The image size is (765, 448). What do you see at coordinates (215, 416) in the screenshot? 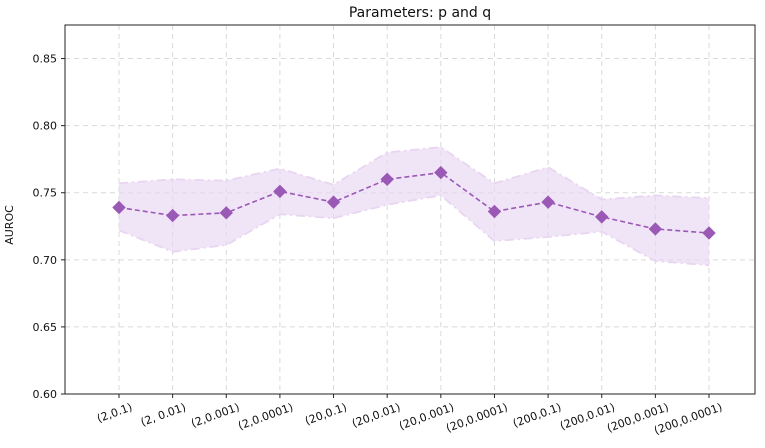
I see `x-tick-label: (2,0.001)` at bounding box center [215, 416].